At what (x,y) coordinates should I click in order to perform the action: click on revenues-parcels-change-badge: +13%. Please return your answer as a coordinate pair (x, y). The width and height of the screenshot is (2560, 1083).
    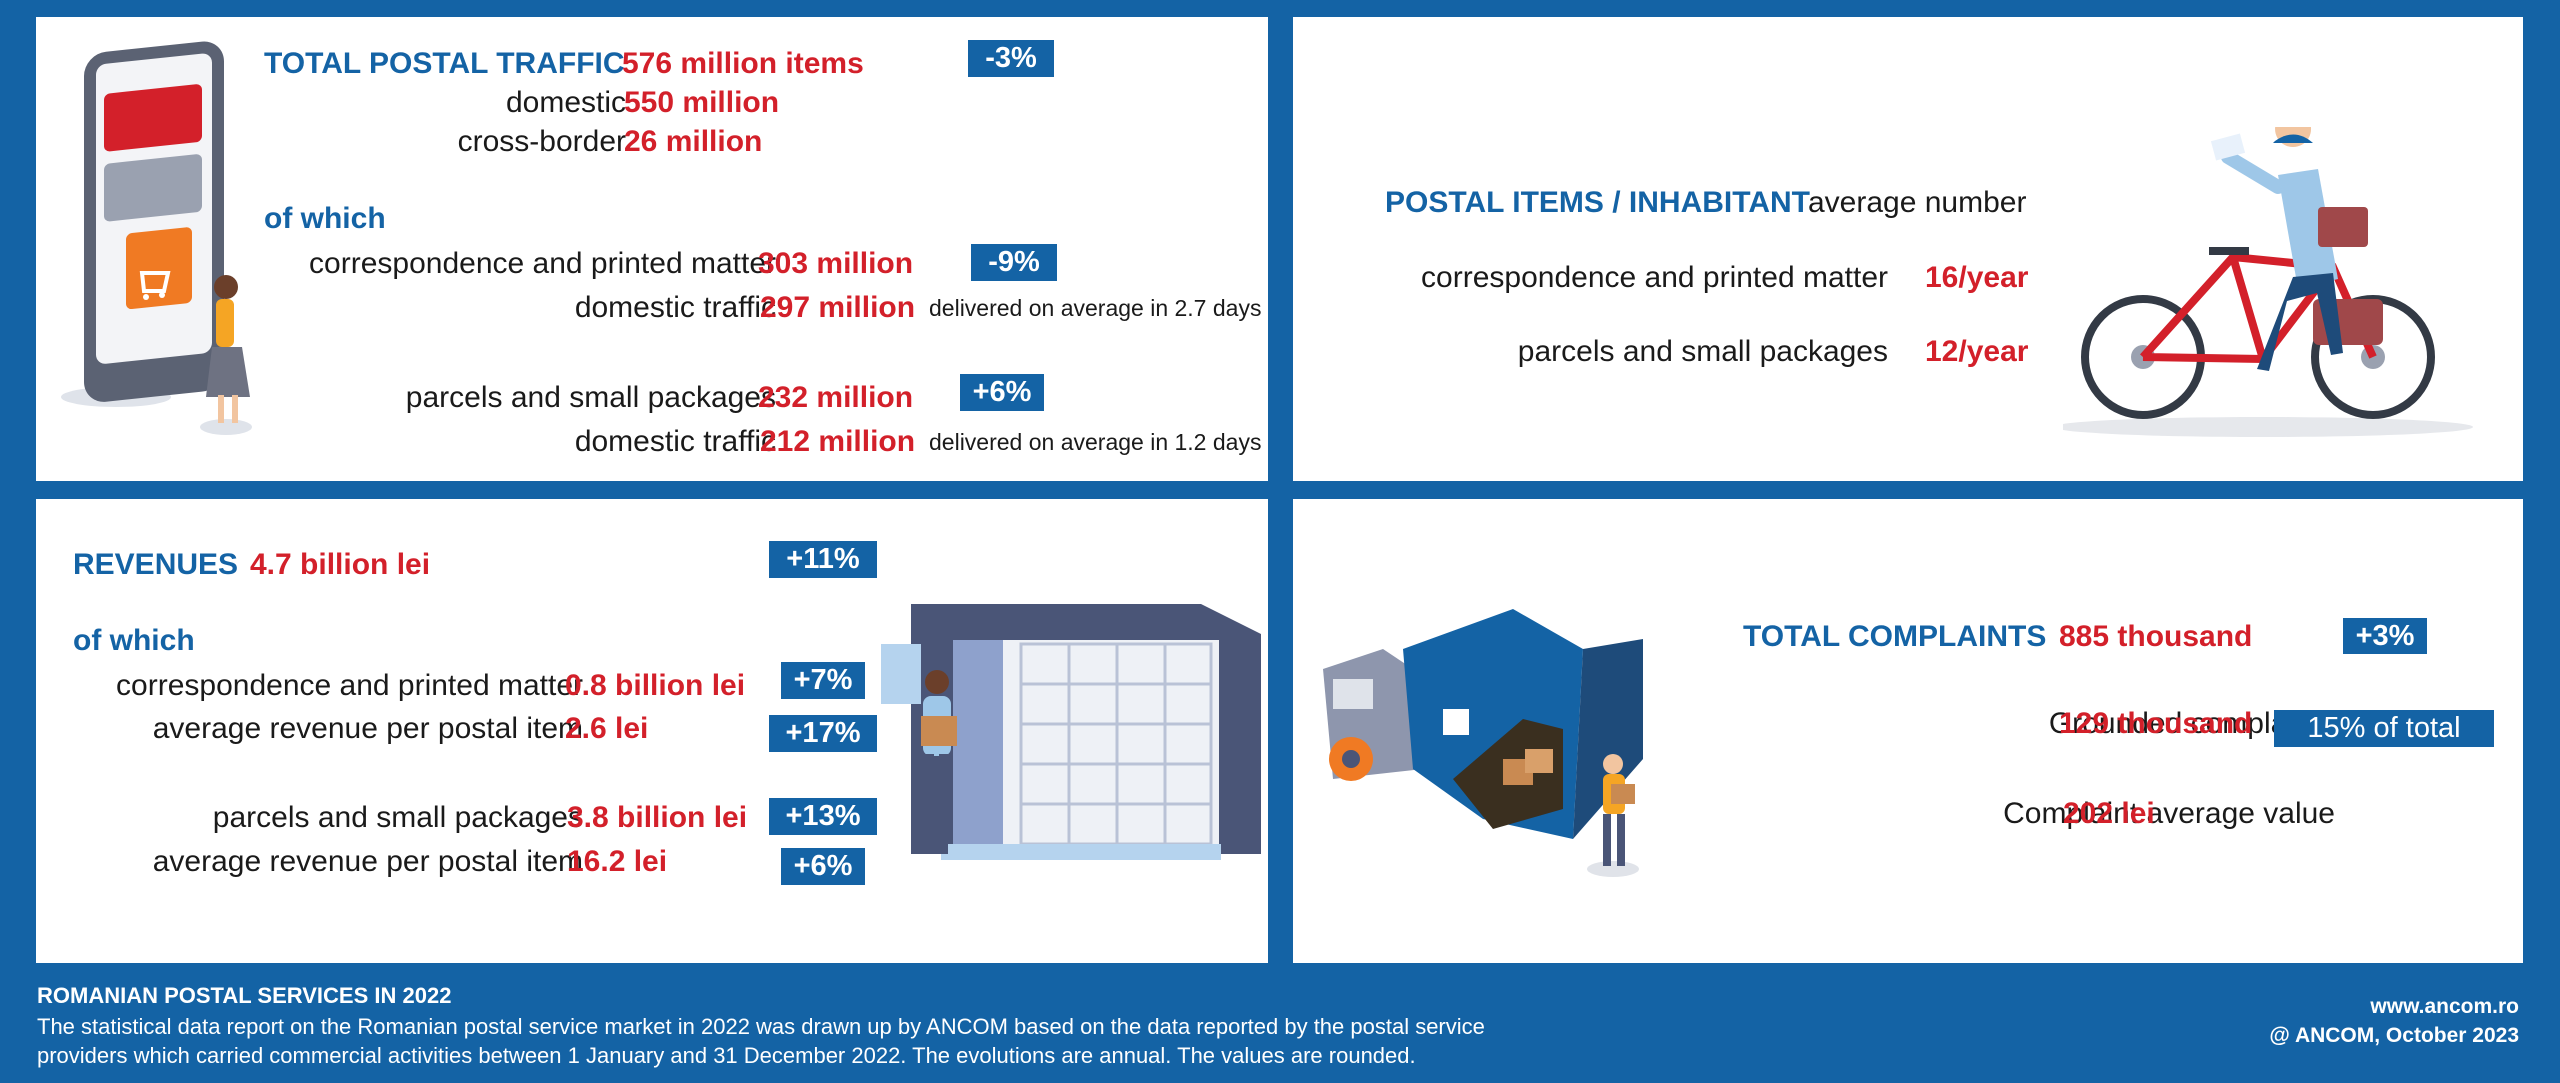
    Looking at the image, I should click on (823, 816).